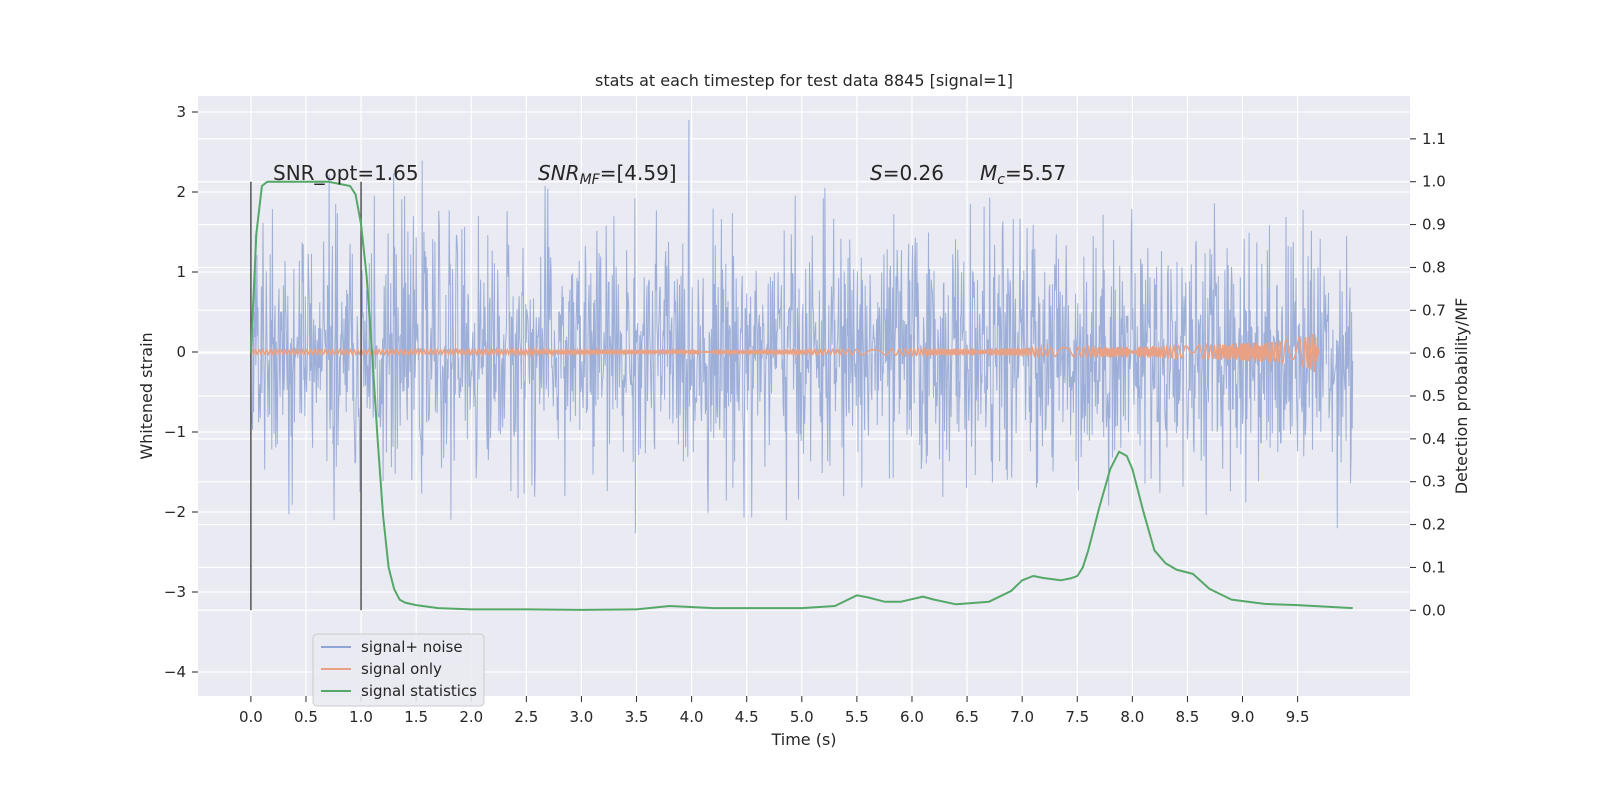  I want to click on annotation-snr-mf-value: =[4.59], so click(638, 173).